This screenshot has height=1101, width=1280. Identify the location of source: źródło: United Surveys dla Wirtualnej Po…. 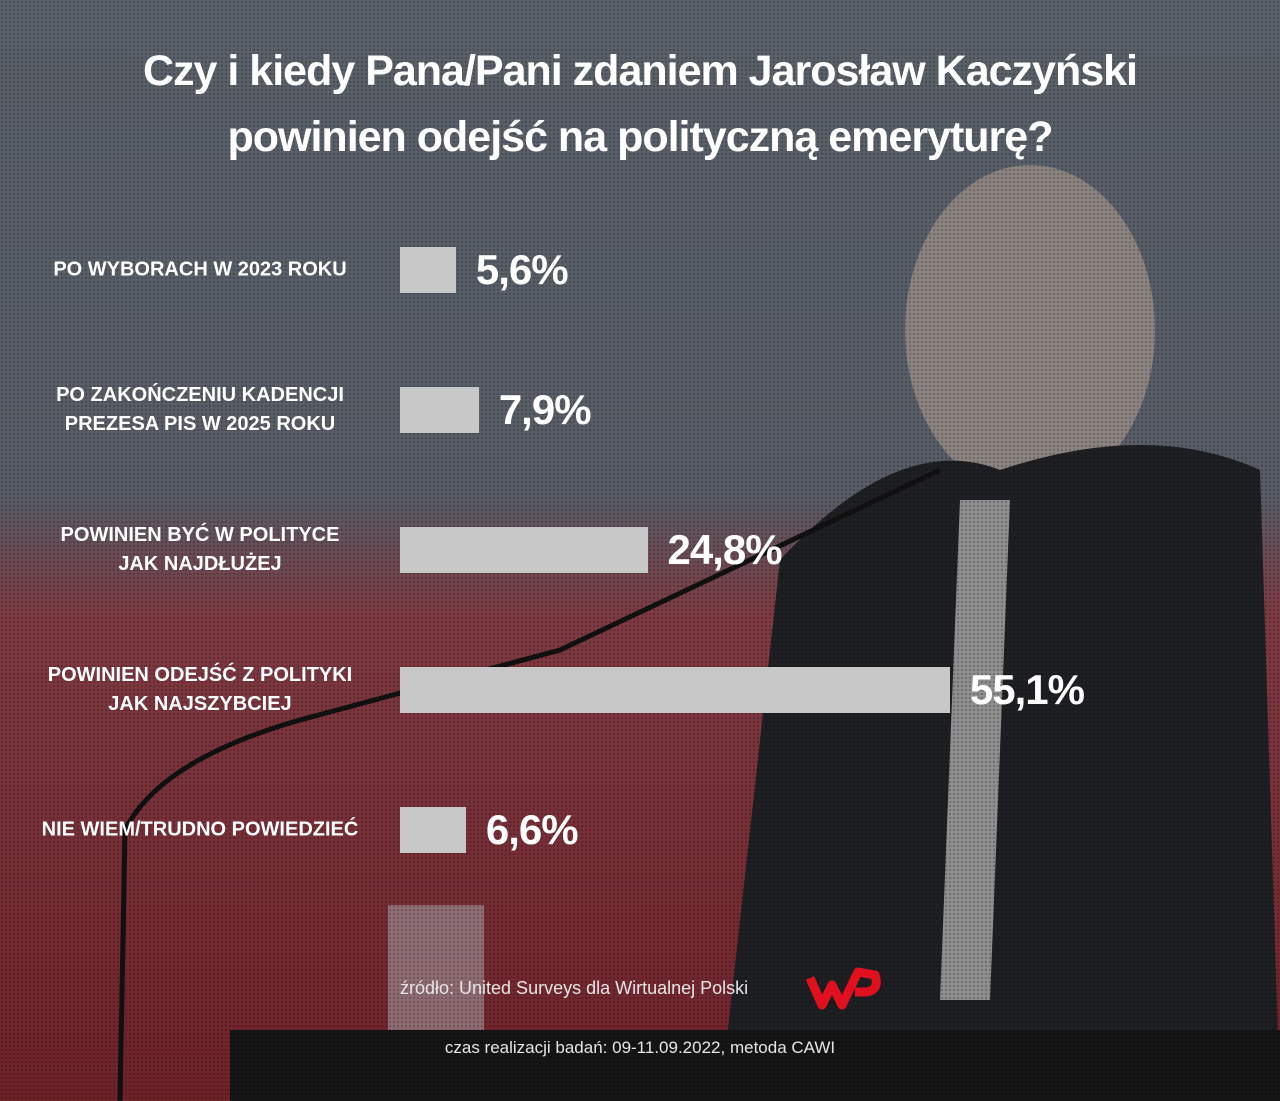
(574, 988).